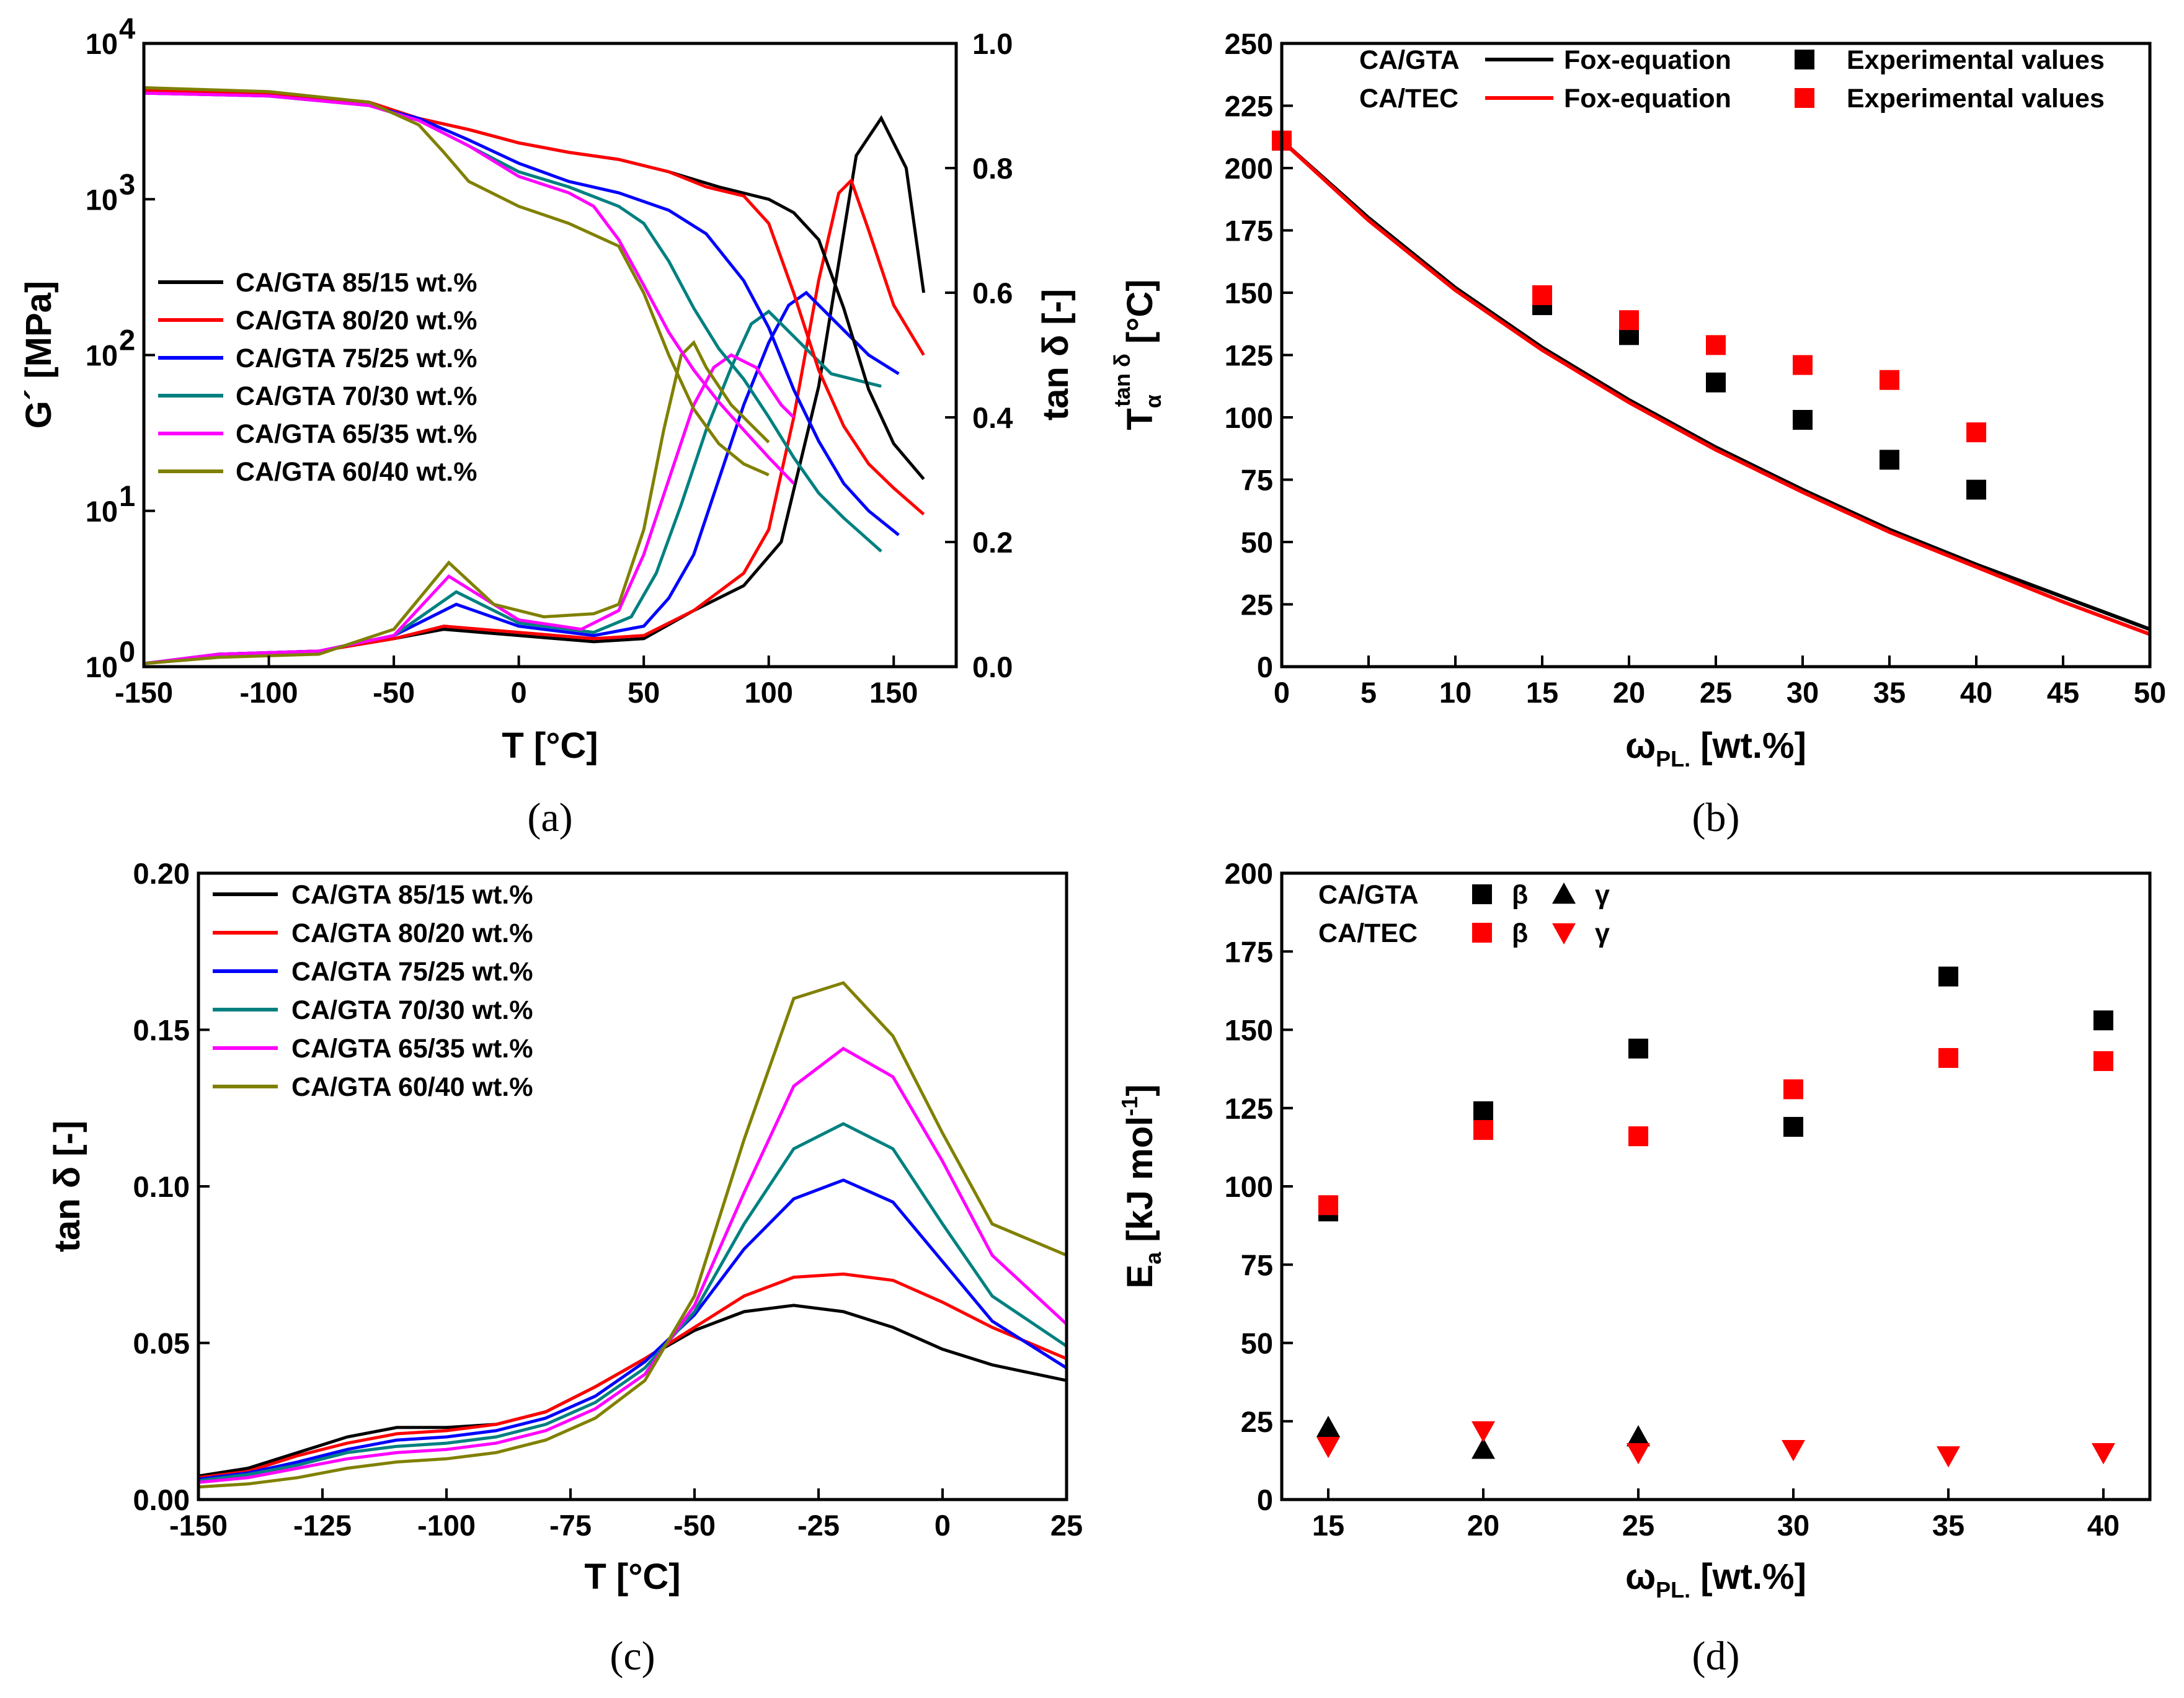  I want to click on panel-b-fox-line-gta, so click(1716, 385).